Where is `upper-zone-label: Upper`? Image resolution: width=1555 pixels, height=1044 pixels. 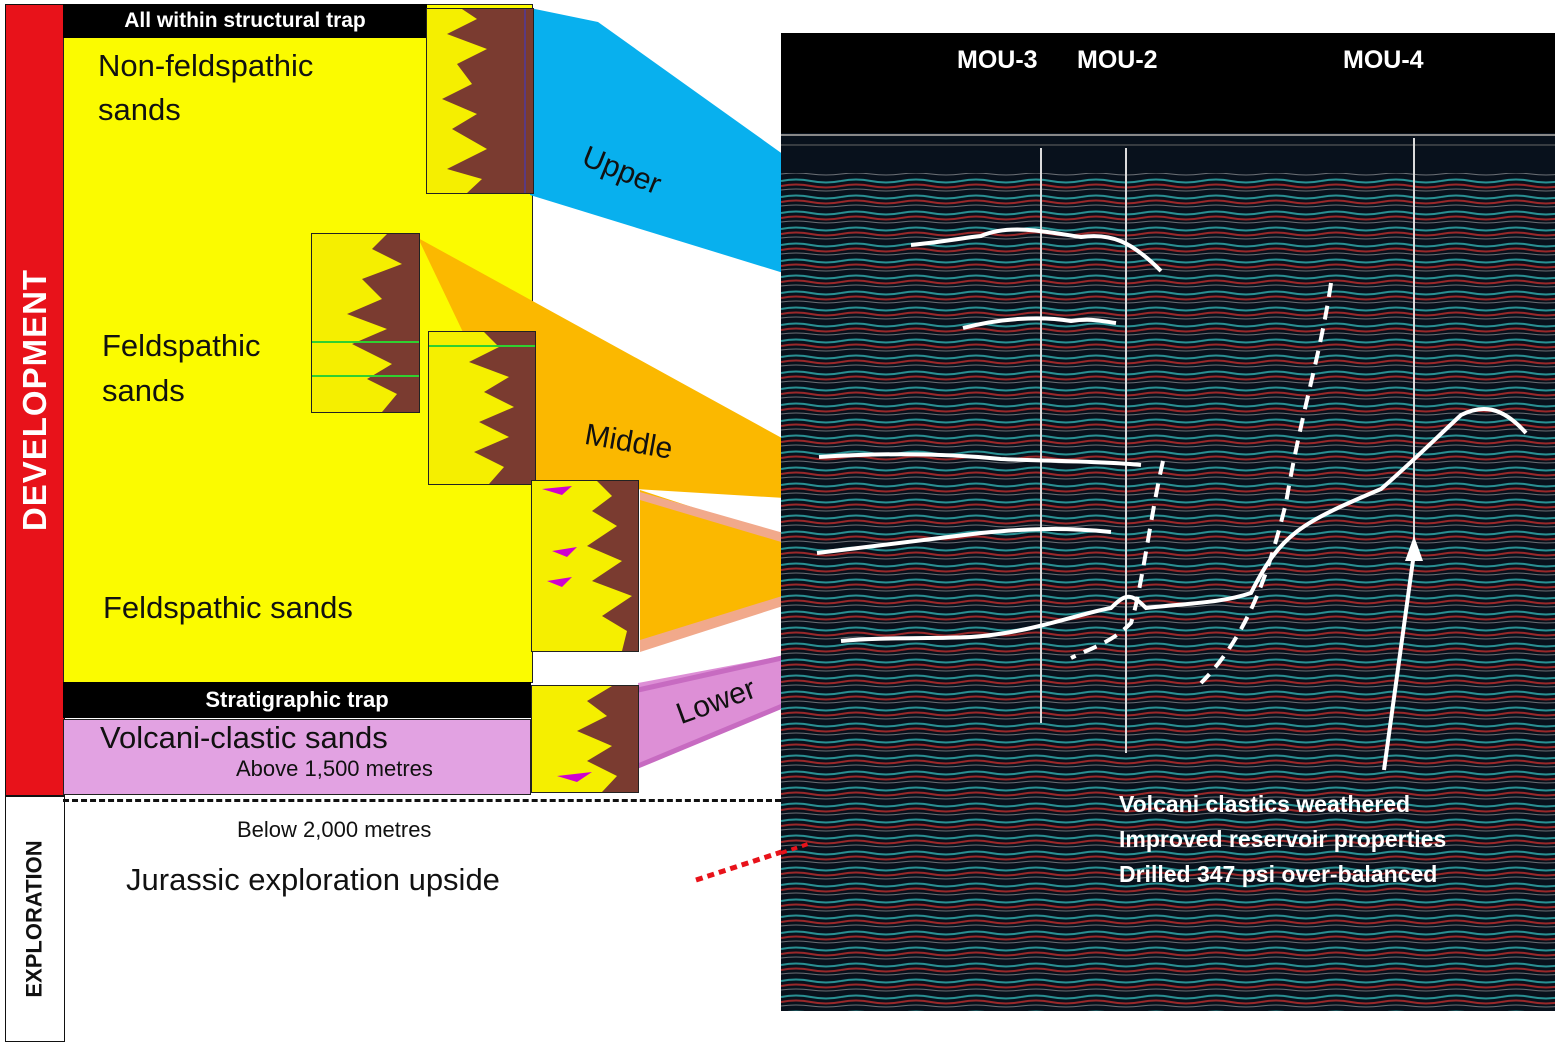 upper-zone-label: Upper is located at coordinates (621, 171).